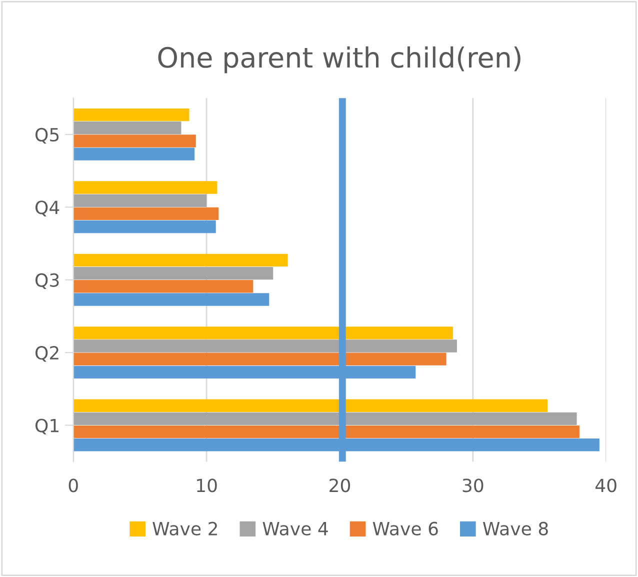 The image size is (638, 577). I want to click on legend-label: Wave 6, so click(405, 529).